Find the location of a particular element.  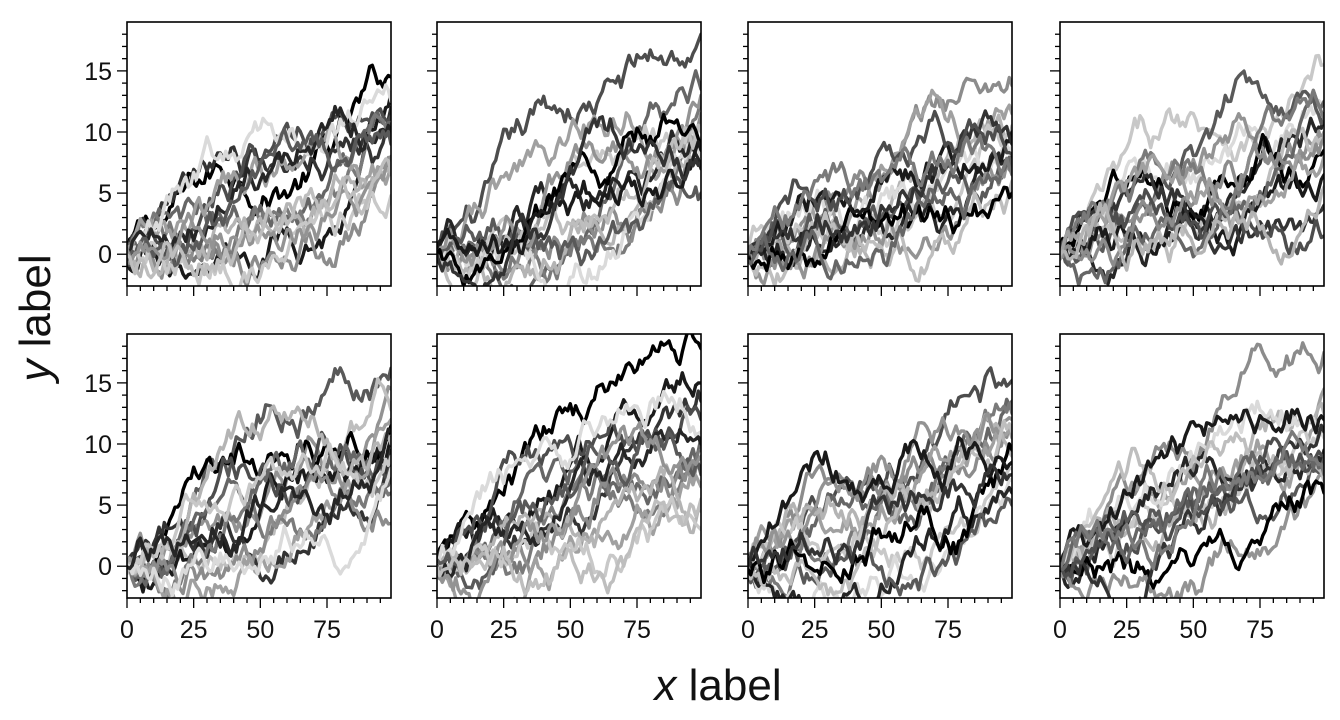

panel-1-0: 0 5 10 15 0 25 50 75 is located at coordinates (238, 488).